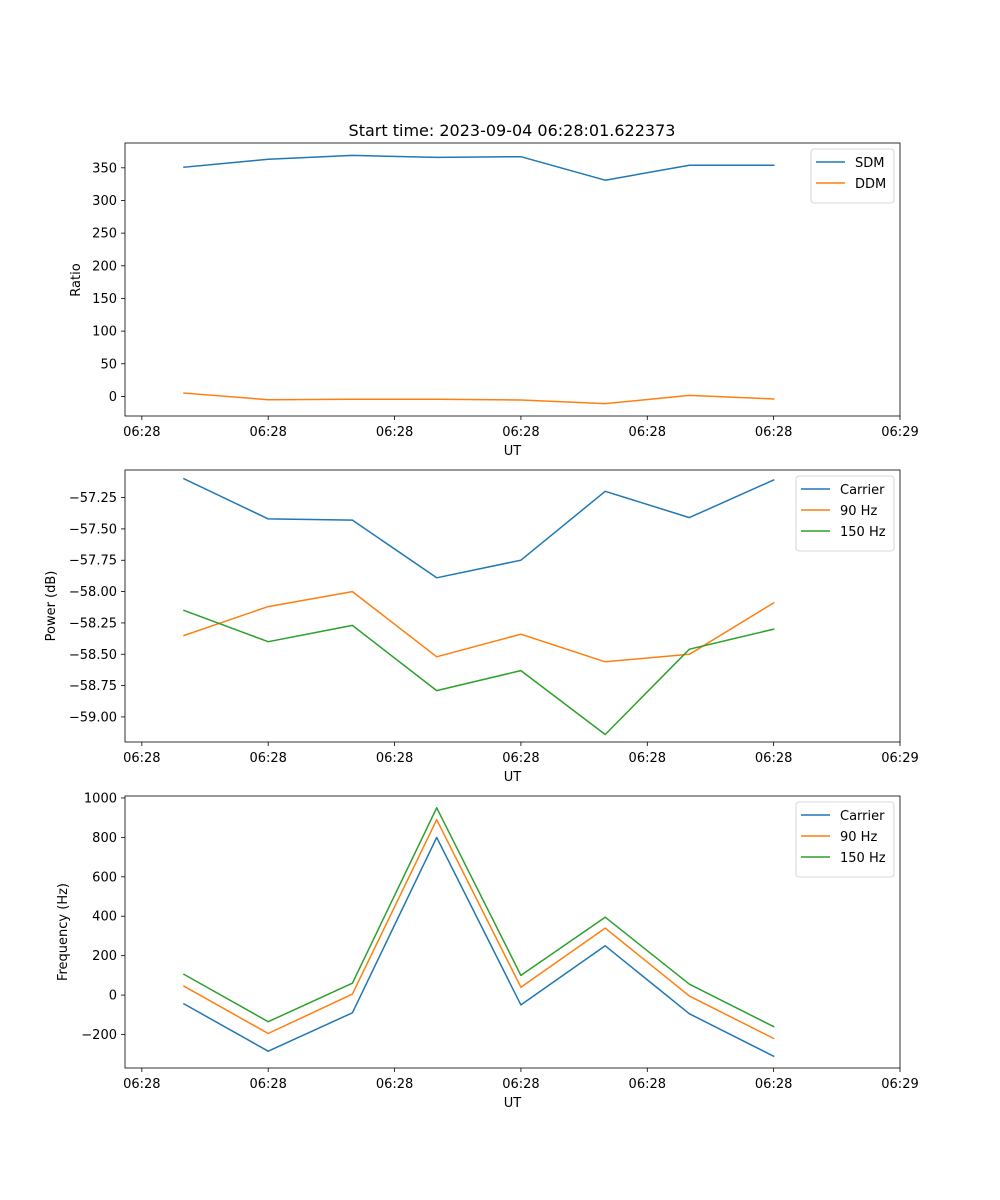 This screenshot has height=1200, width=1000. What do you see at coordinates (93, 498) in the screenshot?
I see `y-tick-label: −57.25` at bounding box center [93, 498].